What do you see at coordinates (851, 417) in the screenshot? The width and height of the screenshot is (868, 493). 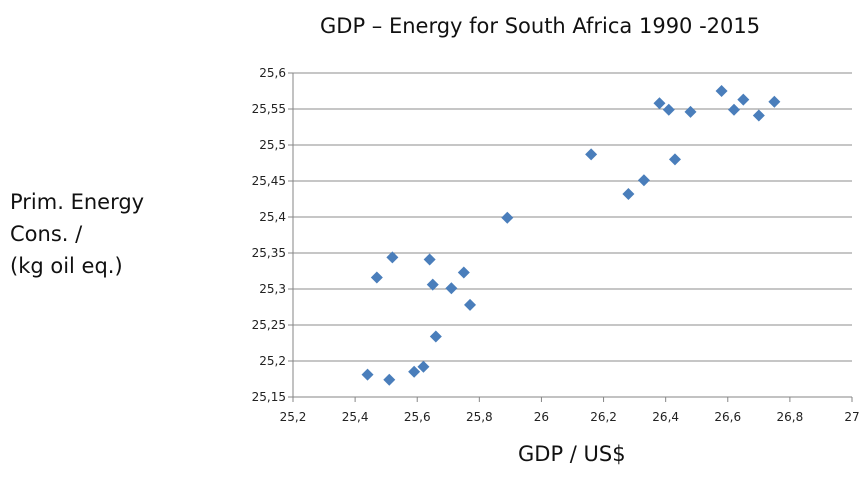 I see `x-tick-label: 27` at bounding box center [851, 417].